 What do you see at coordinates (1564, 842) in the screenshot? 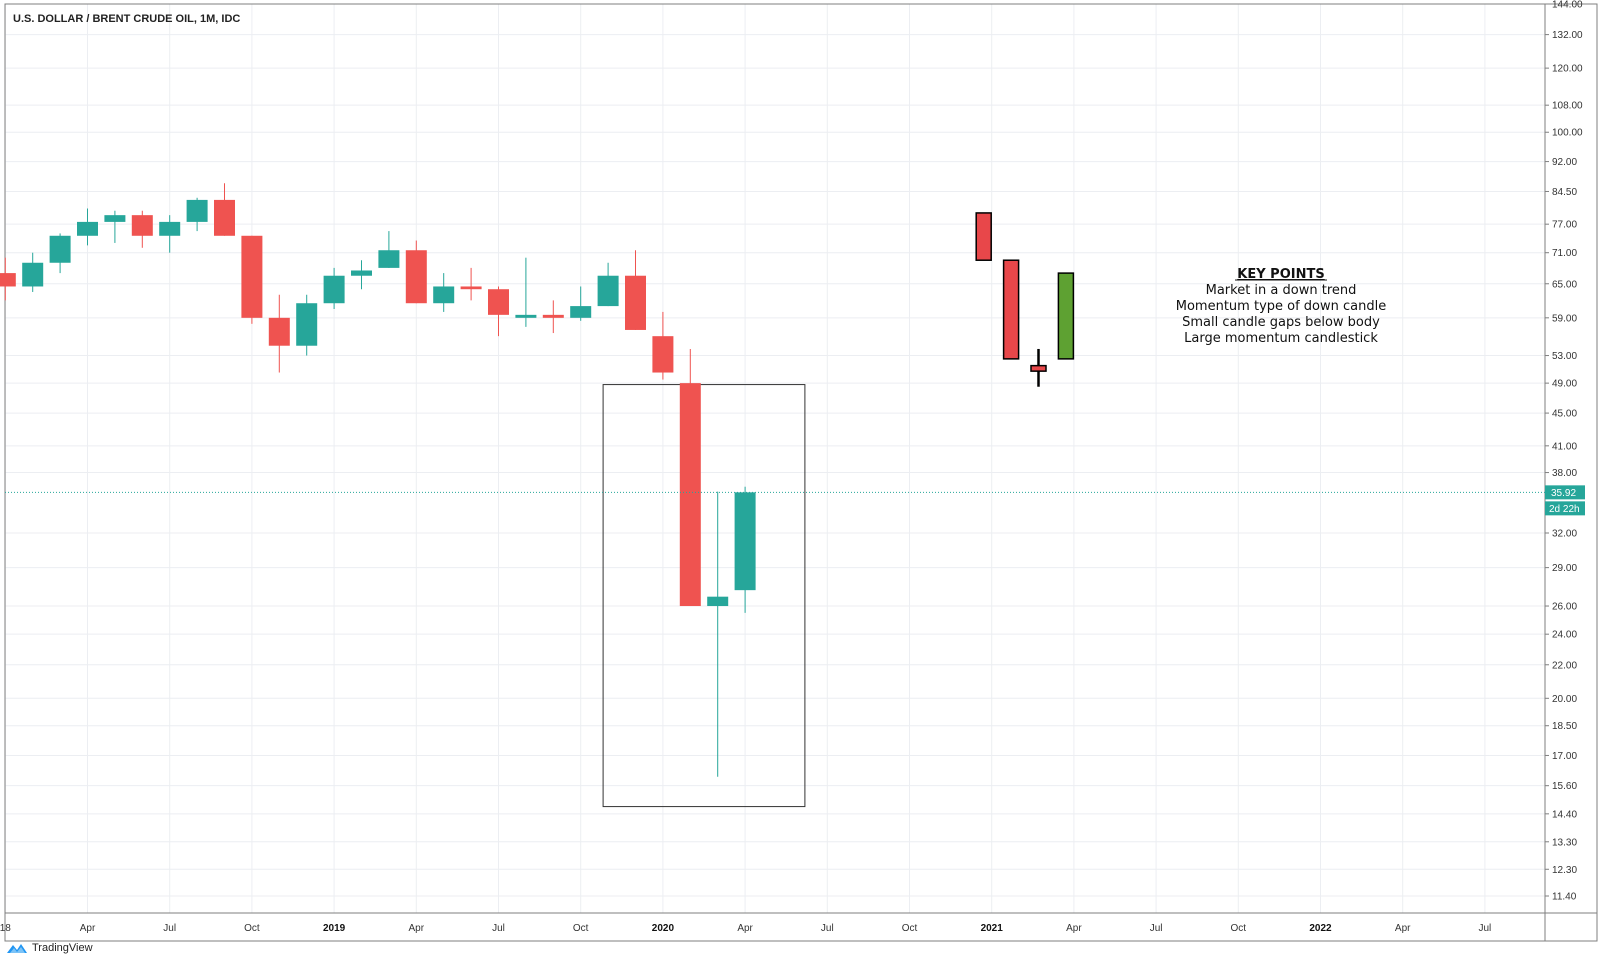
I see `price-tick-label: 13.30` at bounding box center [1564, 842].